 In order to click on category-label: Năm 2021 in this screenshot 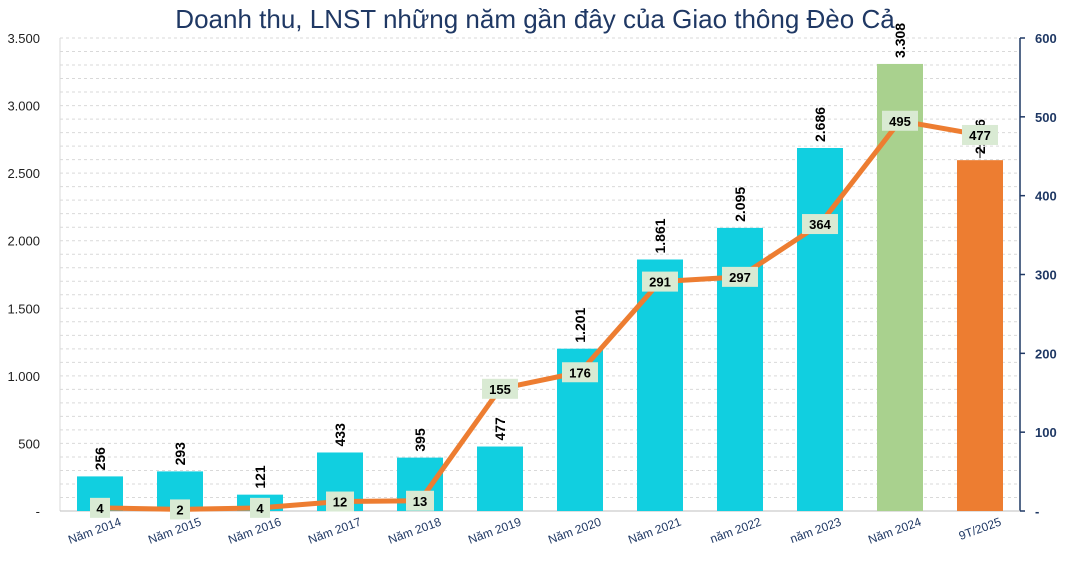, I will do `click(654, 531)`.